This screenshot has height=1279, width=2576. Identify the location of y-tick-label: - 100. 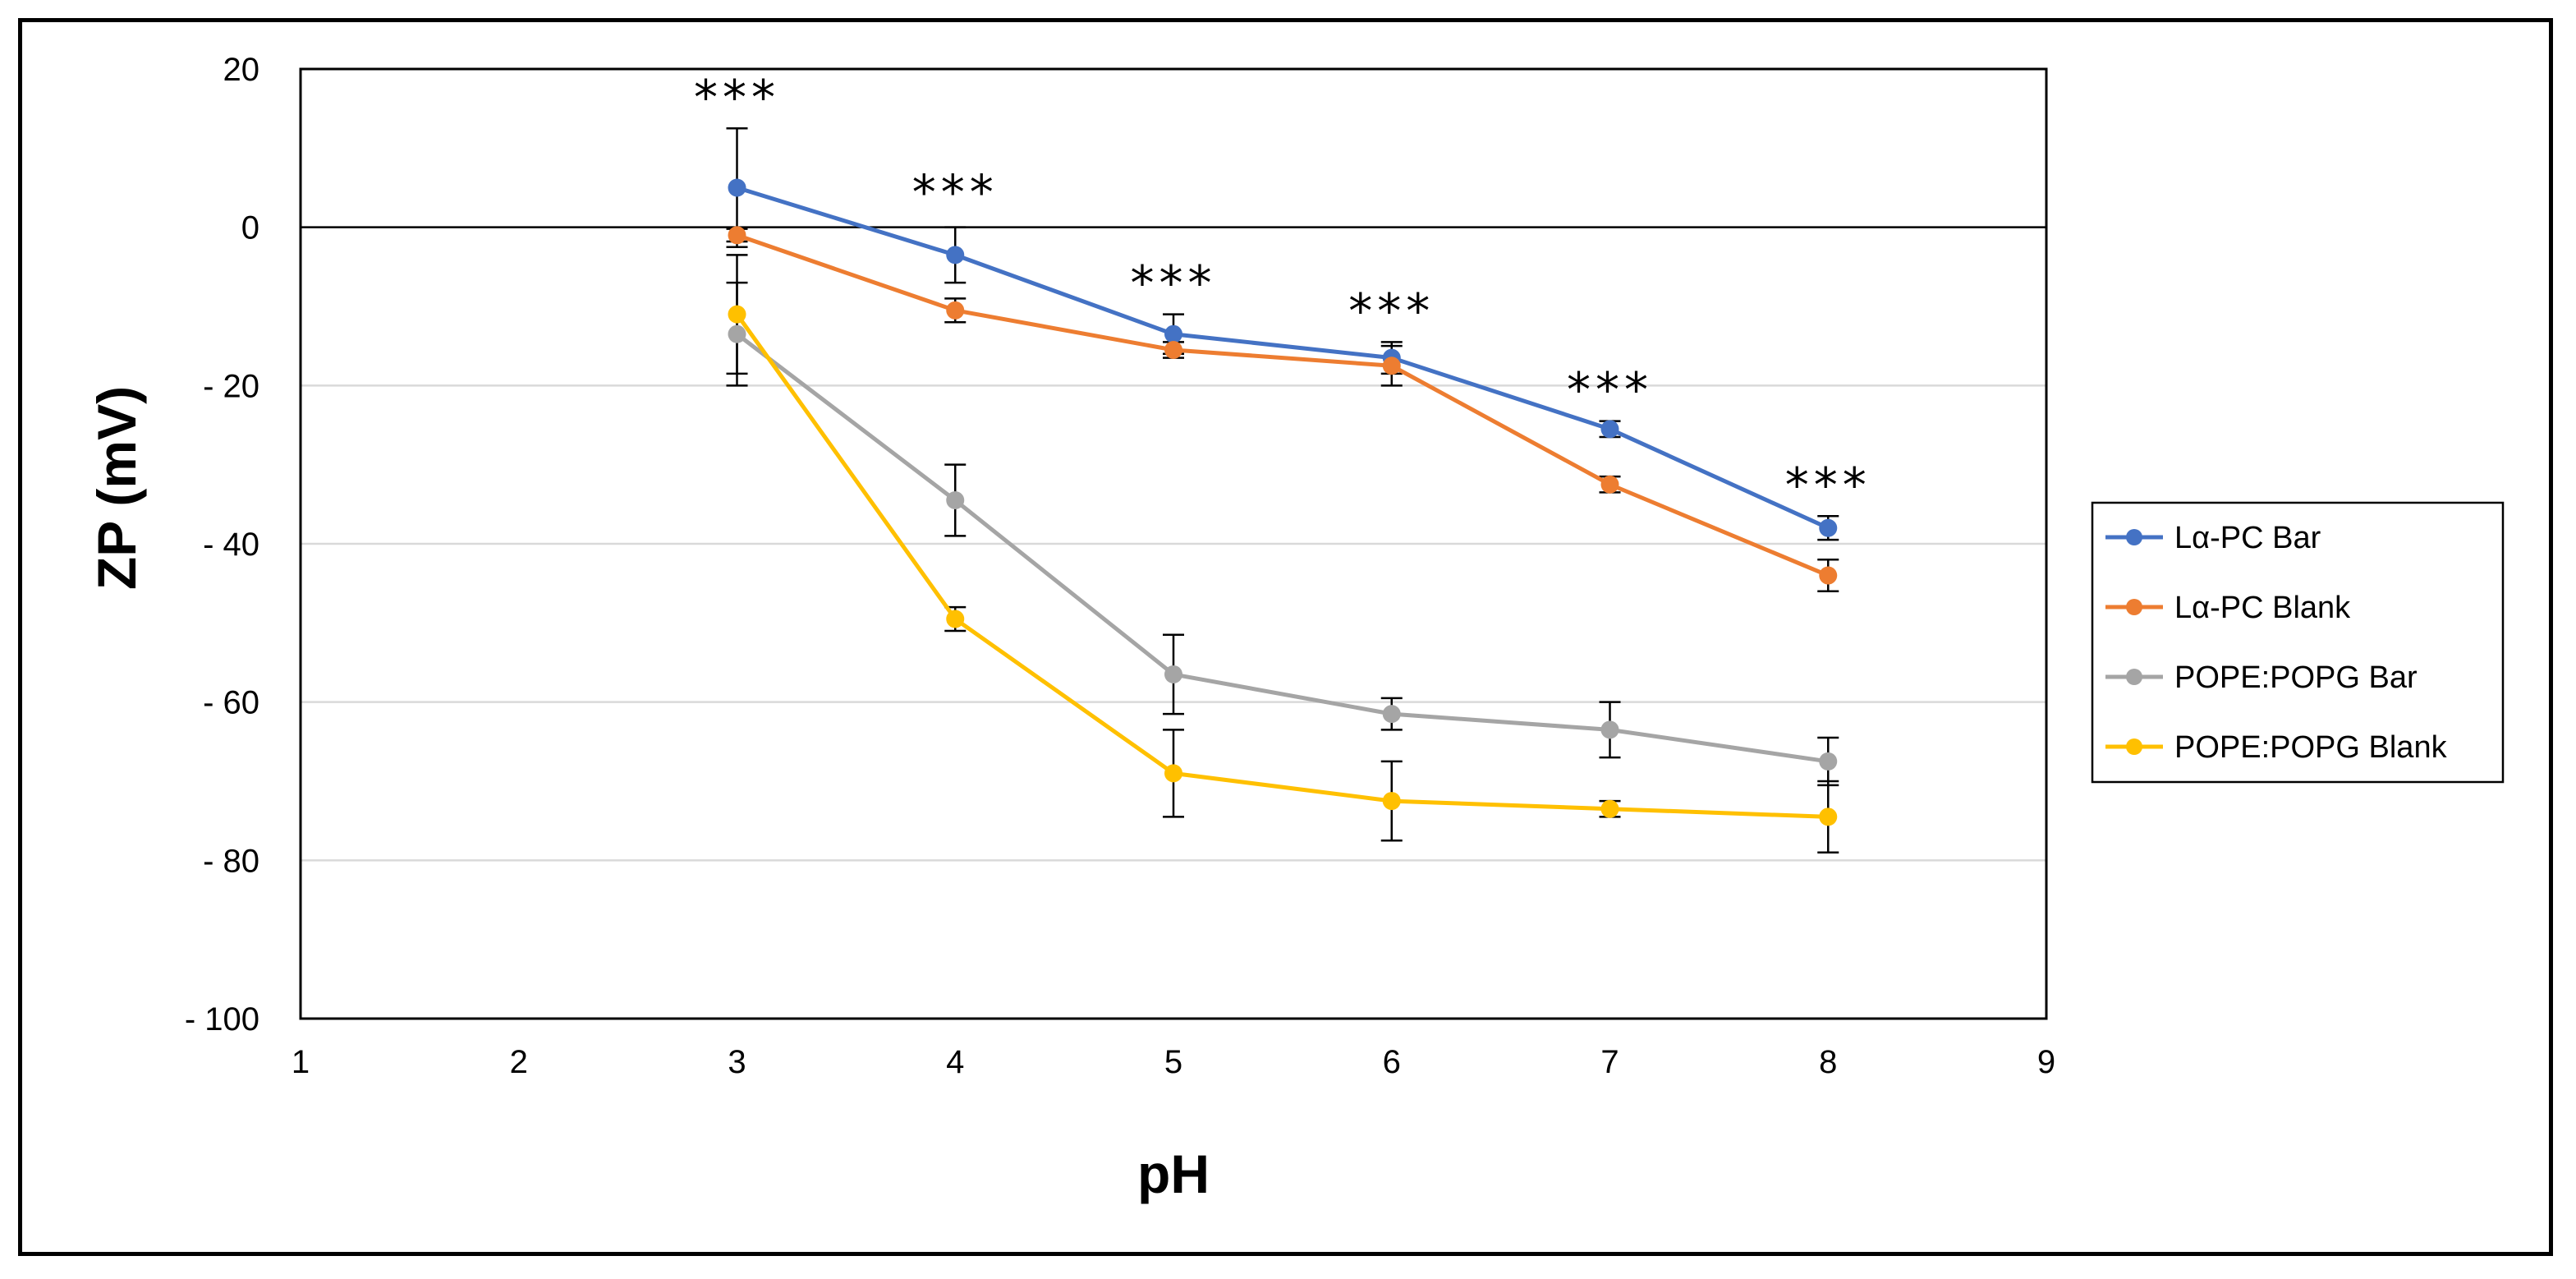
(222, 1019).